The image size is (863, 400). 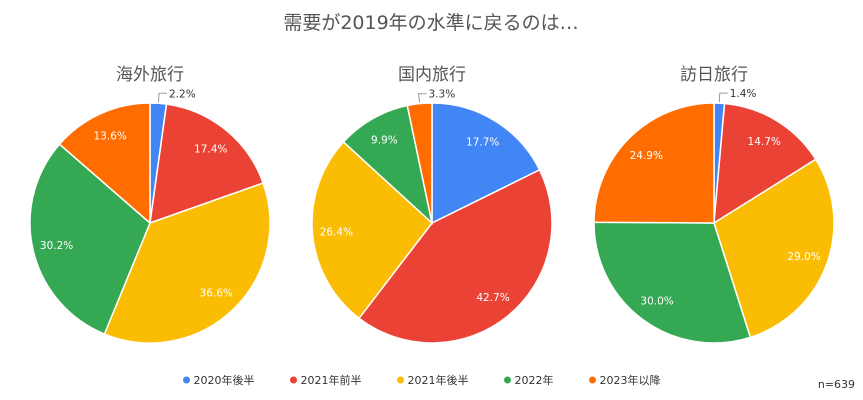 I want to click on pie-title-domestic-travel: 国内旅行, so click(x=432, y=75).